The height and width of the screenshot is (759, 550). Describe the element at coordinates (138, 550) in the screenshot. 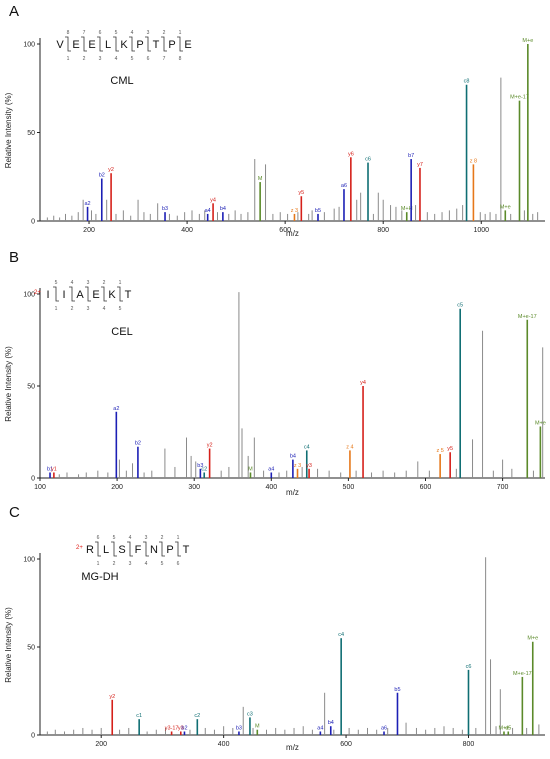

I see `residue: F` at that location.